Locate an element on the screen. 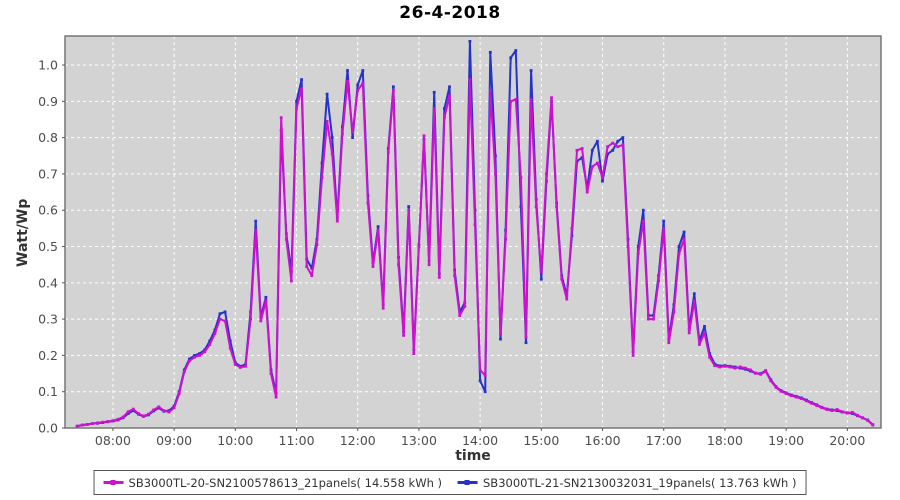 The height and width of the screenshot is (500, 900). y-tick-label: 1.0 is located at coordinates (48, 65).